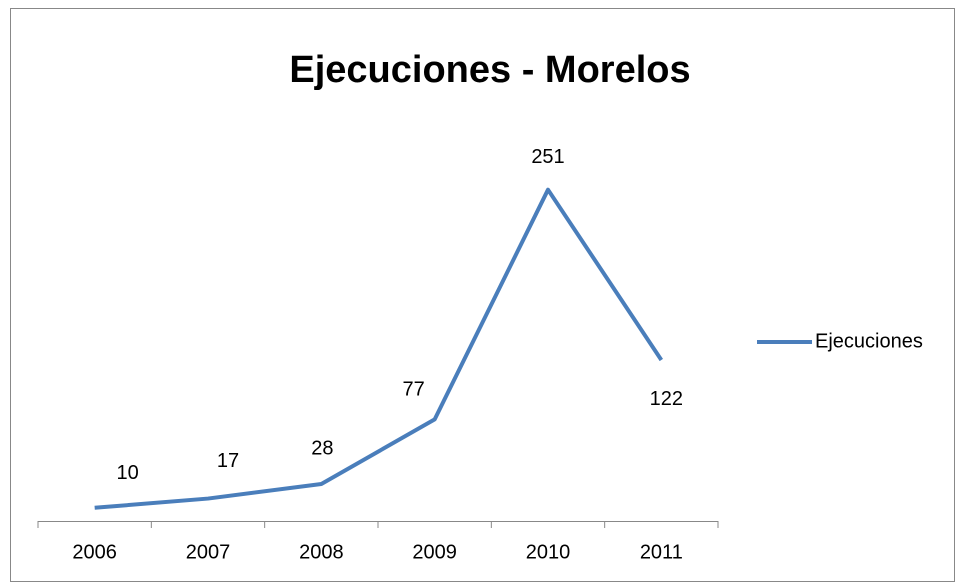 This screenshot has width=956, height=583. What do you see at coordinates (489, 70) in the screenshot?
I see `chart-title: Ejecuciones - Morelos` at bounding box center [489, 70].